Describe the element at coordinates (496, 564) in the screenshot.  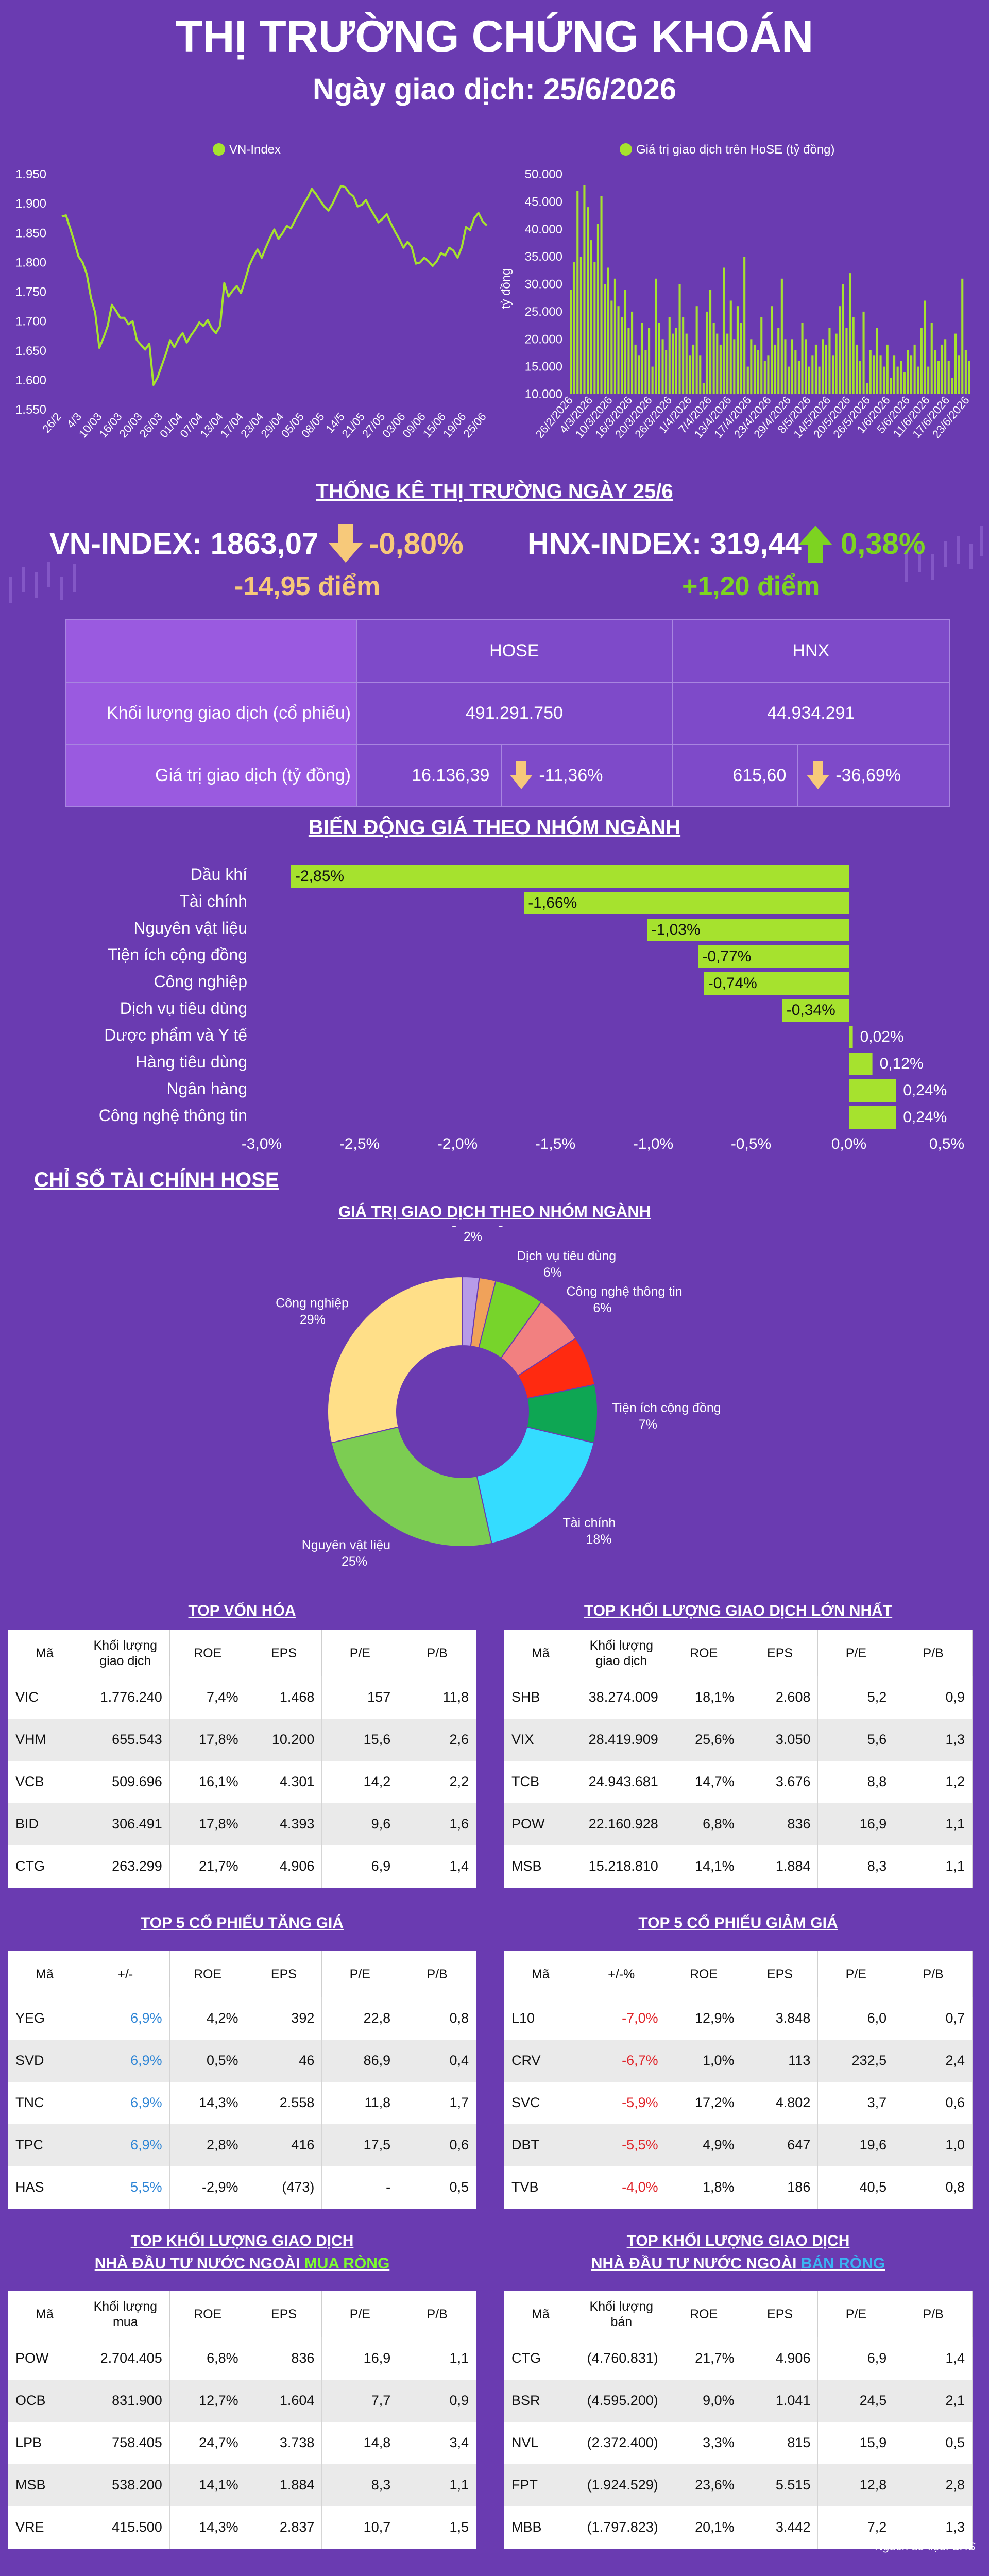
I see `decorative-candles` at that location.